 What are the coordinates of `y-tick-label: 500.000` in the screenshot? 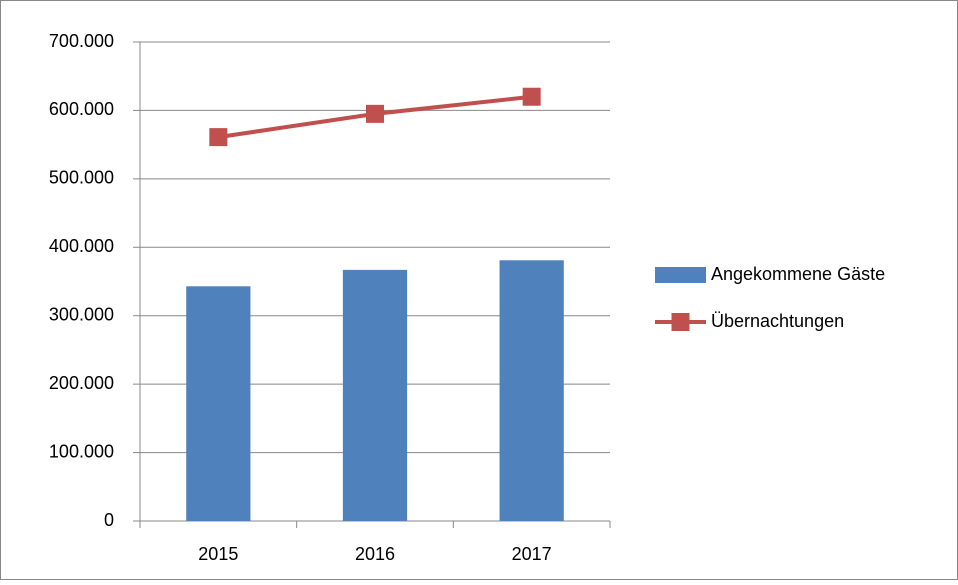 It's located at (81, 178).